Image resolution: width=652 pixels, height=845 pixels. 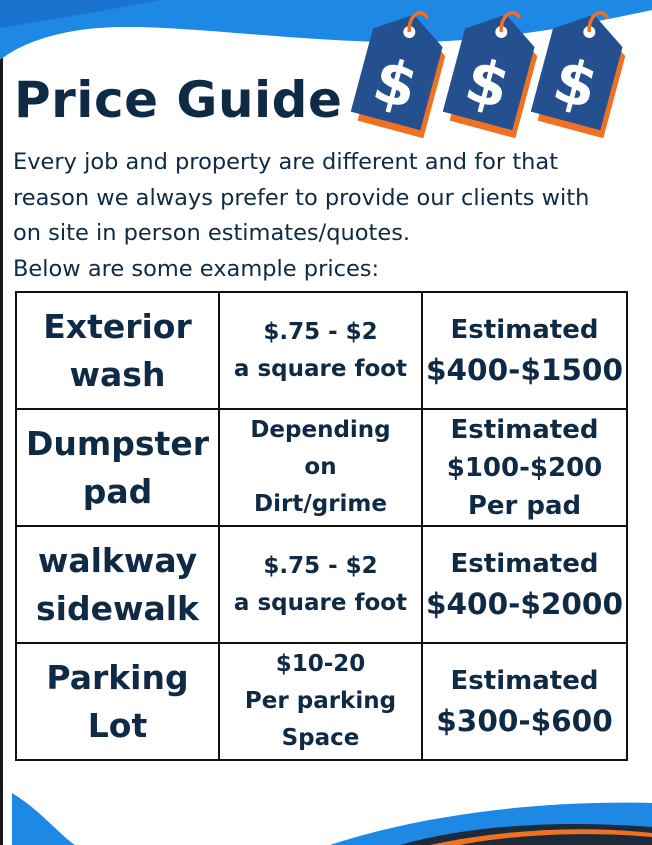 What do you see at coordinates (196, 268) in the screenshot?
I see `intro-line: Below are some example prices:` at bounding box center [196, 268].